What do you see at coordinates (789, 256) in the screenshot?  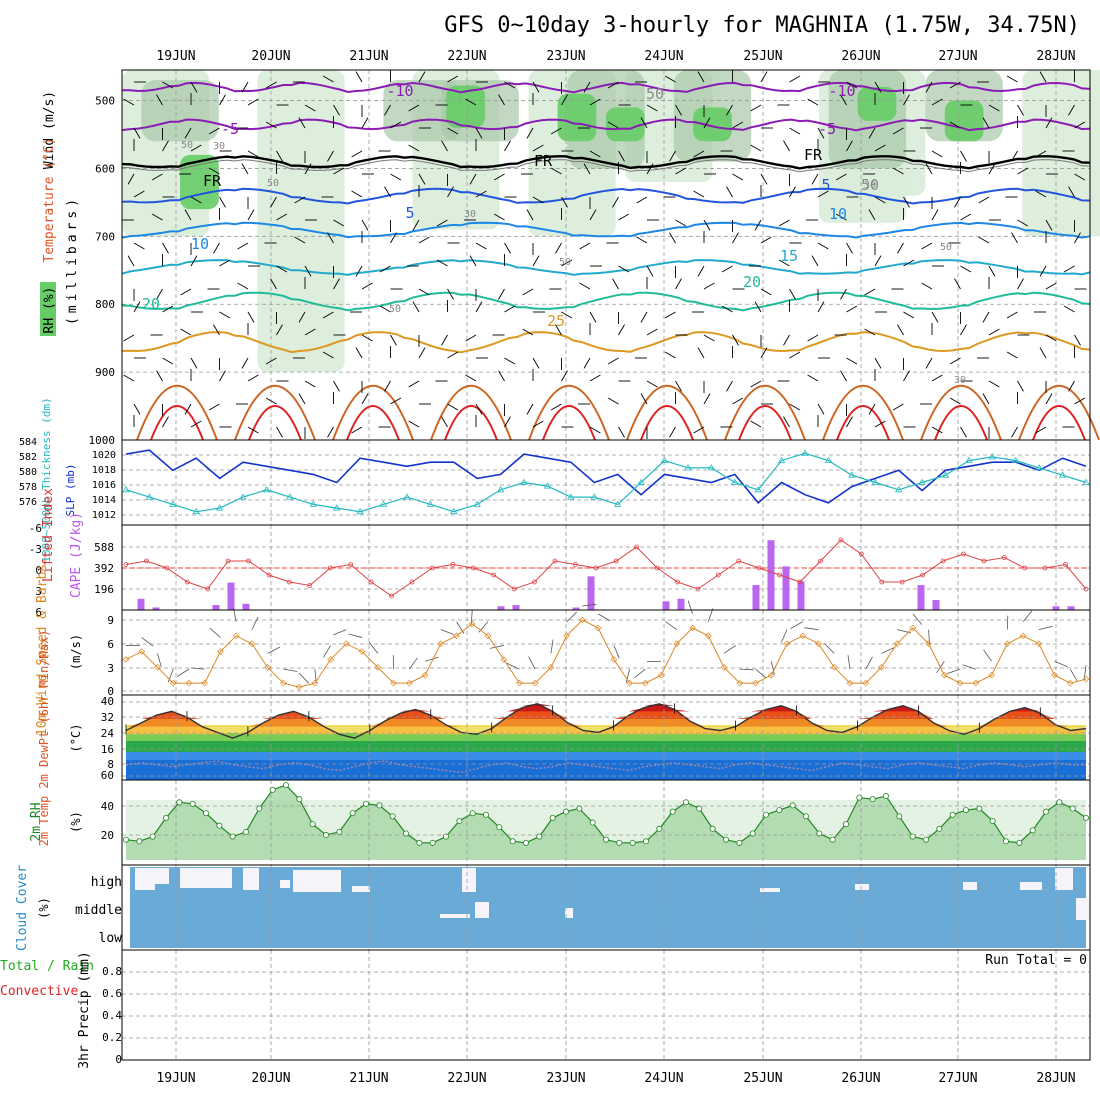 I see `contour-label-temp: 15` at bounding box center [789, 256].